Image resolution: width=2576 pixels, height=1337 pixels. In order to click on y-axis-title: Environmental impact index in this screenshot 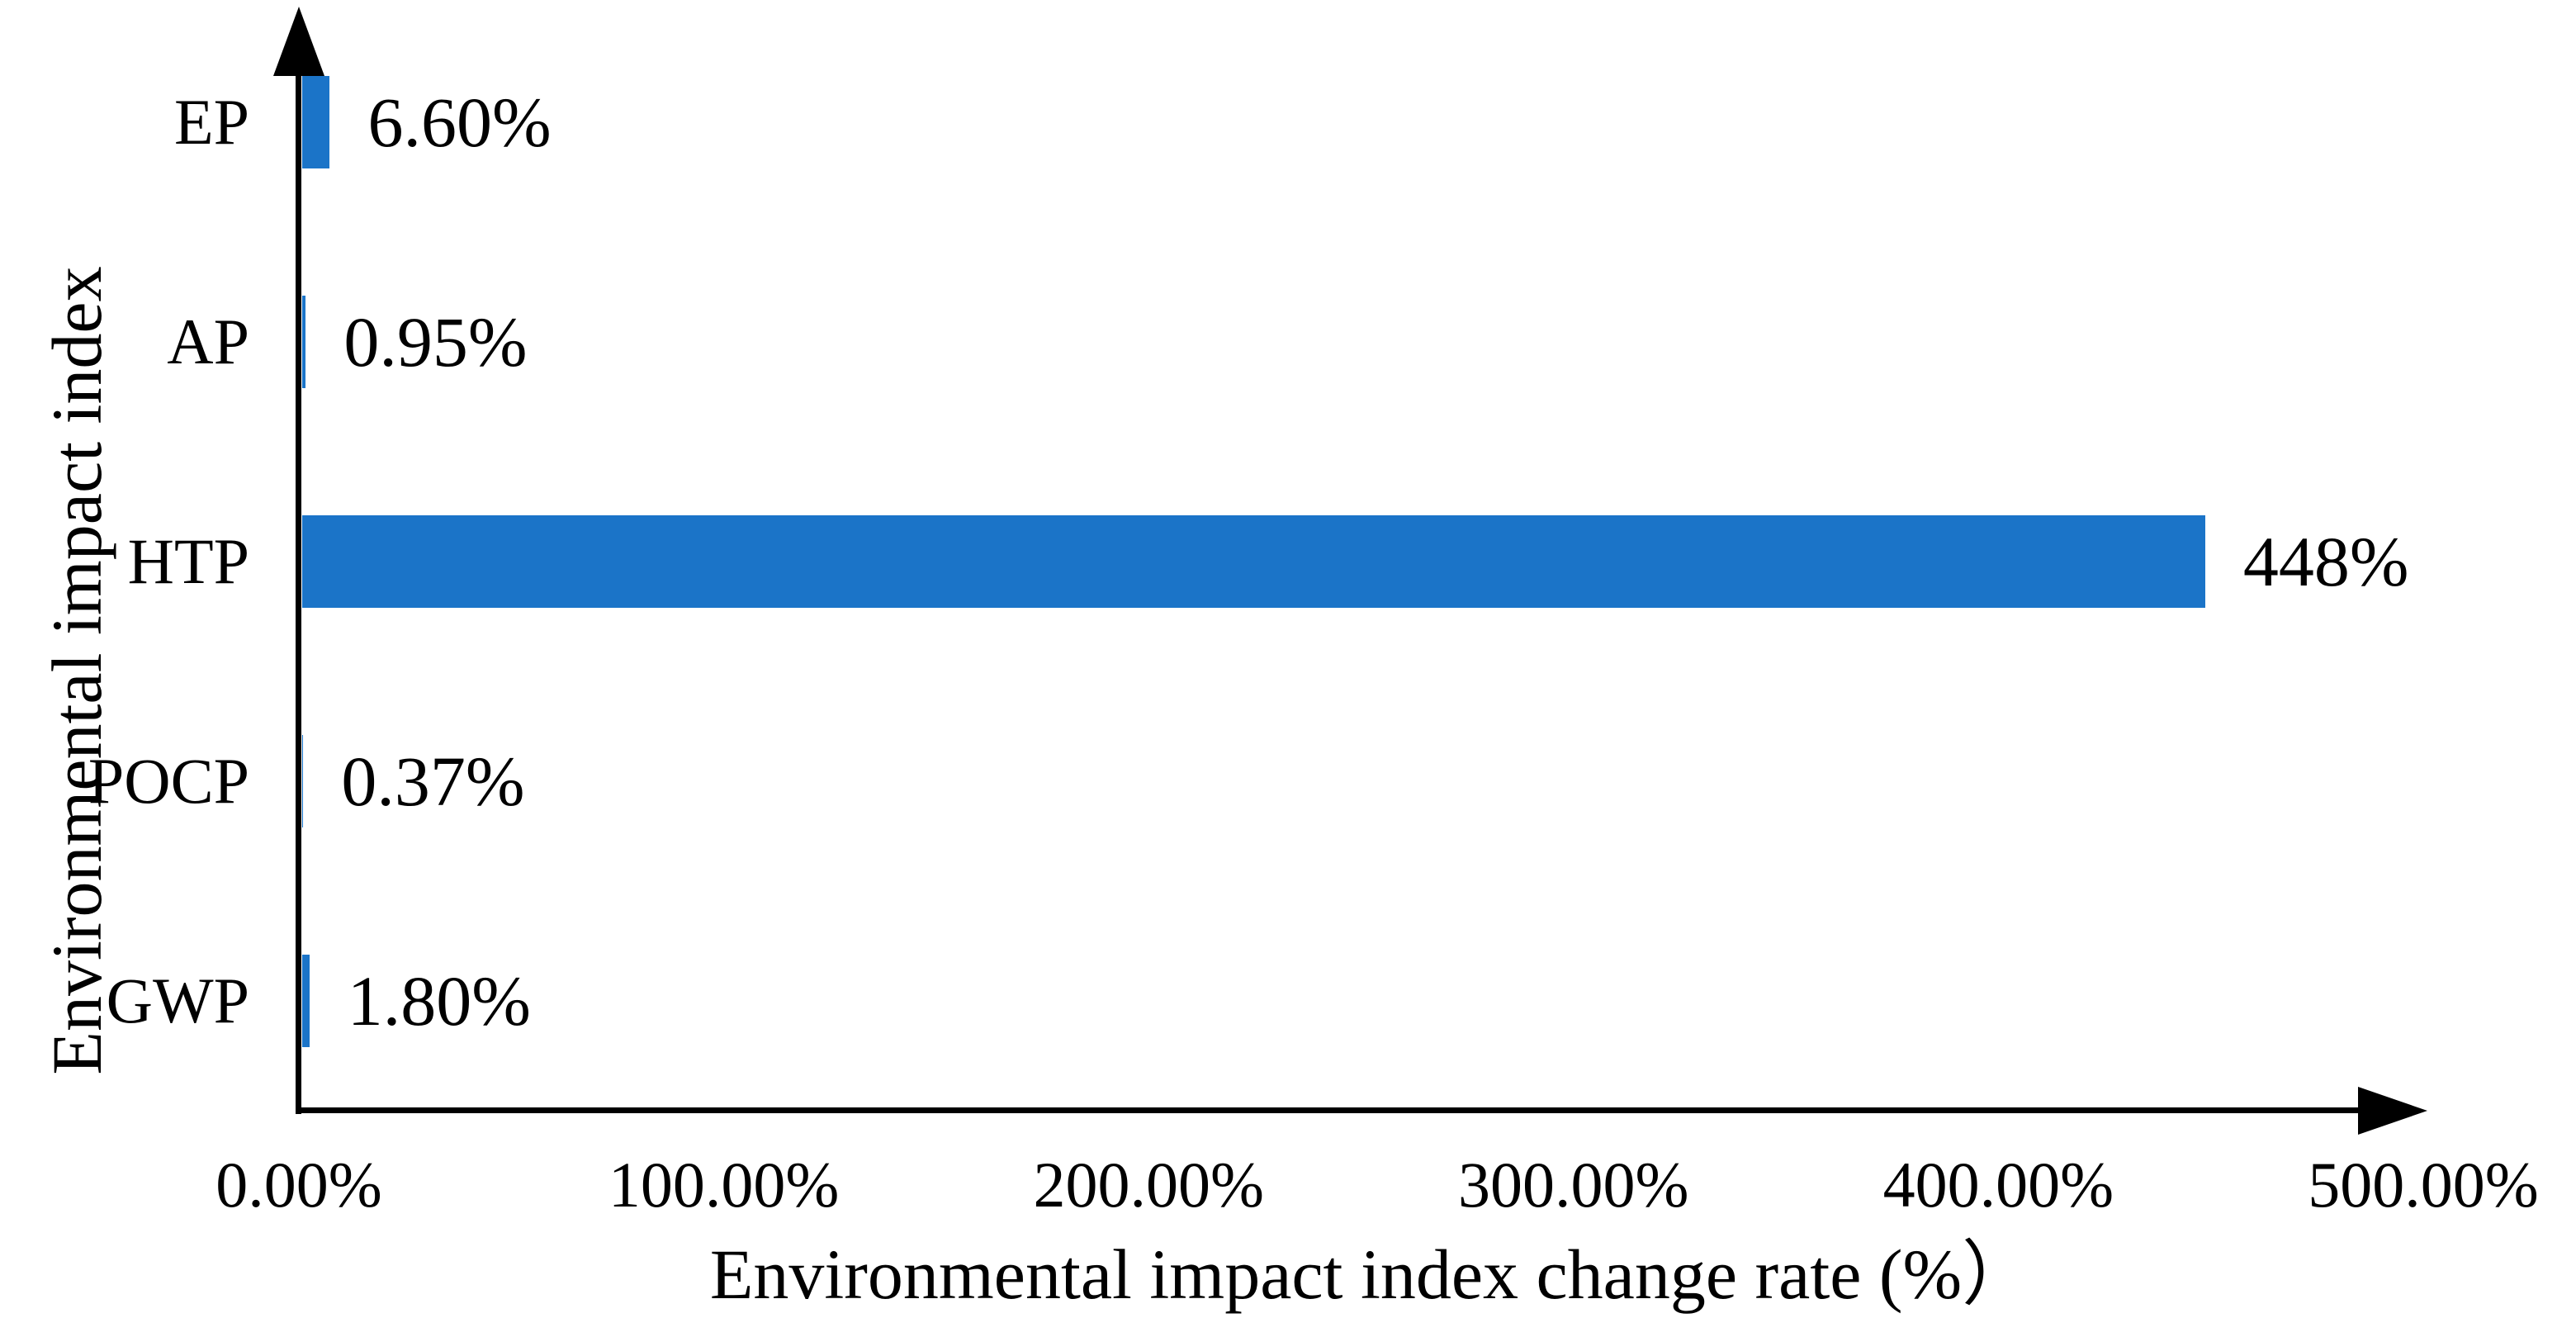, I will do `click(76, 670)`.